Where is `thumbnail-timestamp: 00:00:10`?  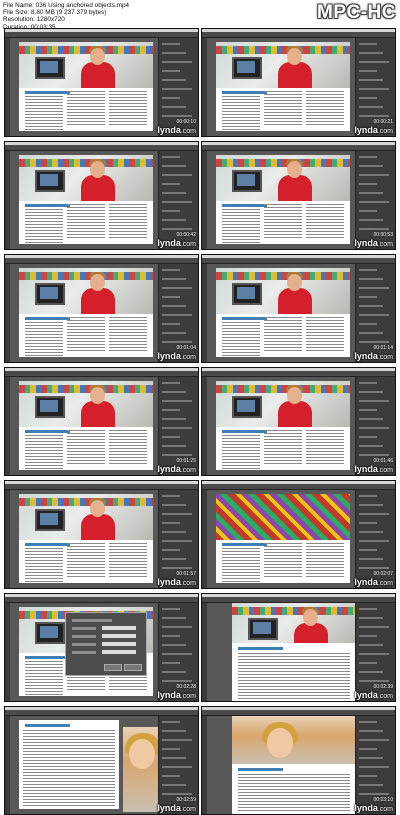 thumbnail-timestamp: 00:00:10 is located at coordinates (186, 122).